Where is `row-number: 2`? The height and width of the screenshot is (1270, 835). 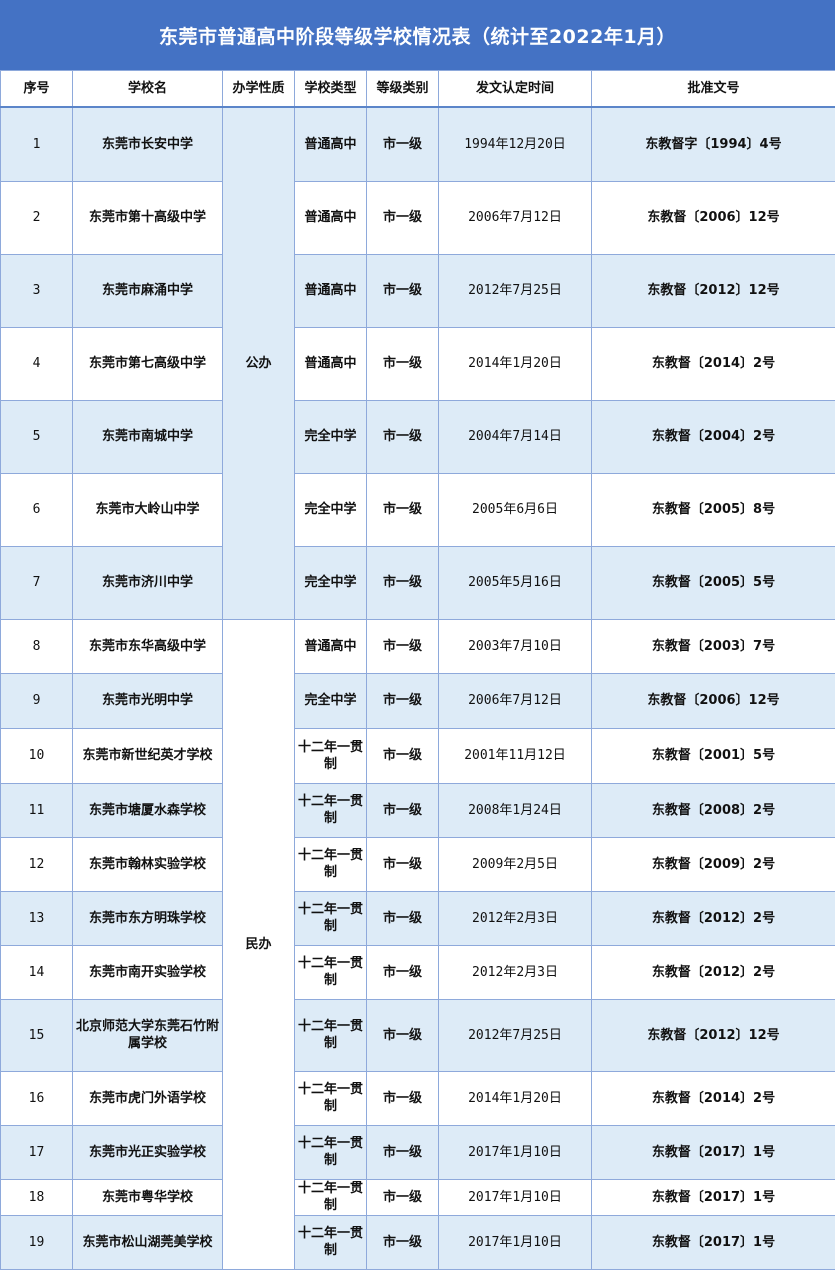
row-number: 2 is located at coordinates (37, 217).